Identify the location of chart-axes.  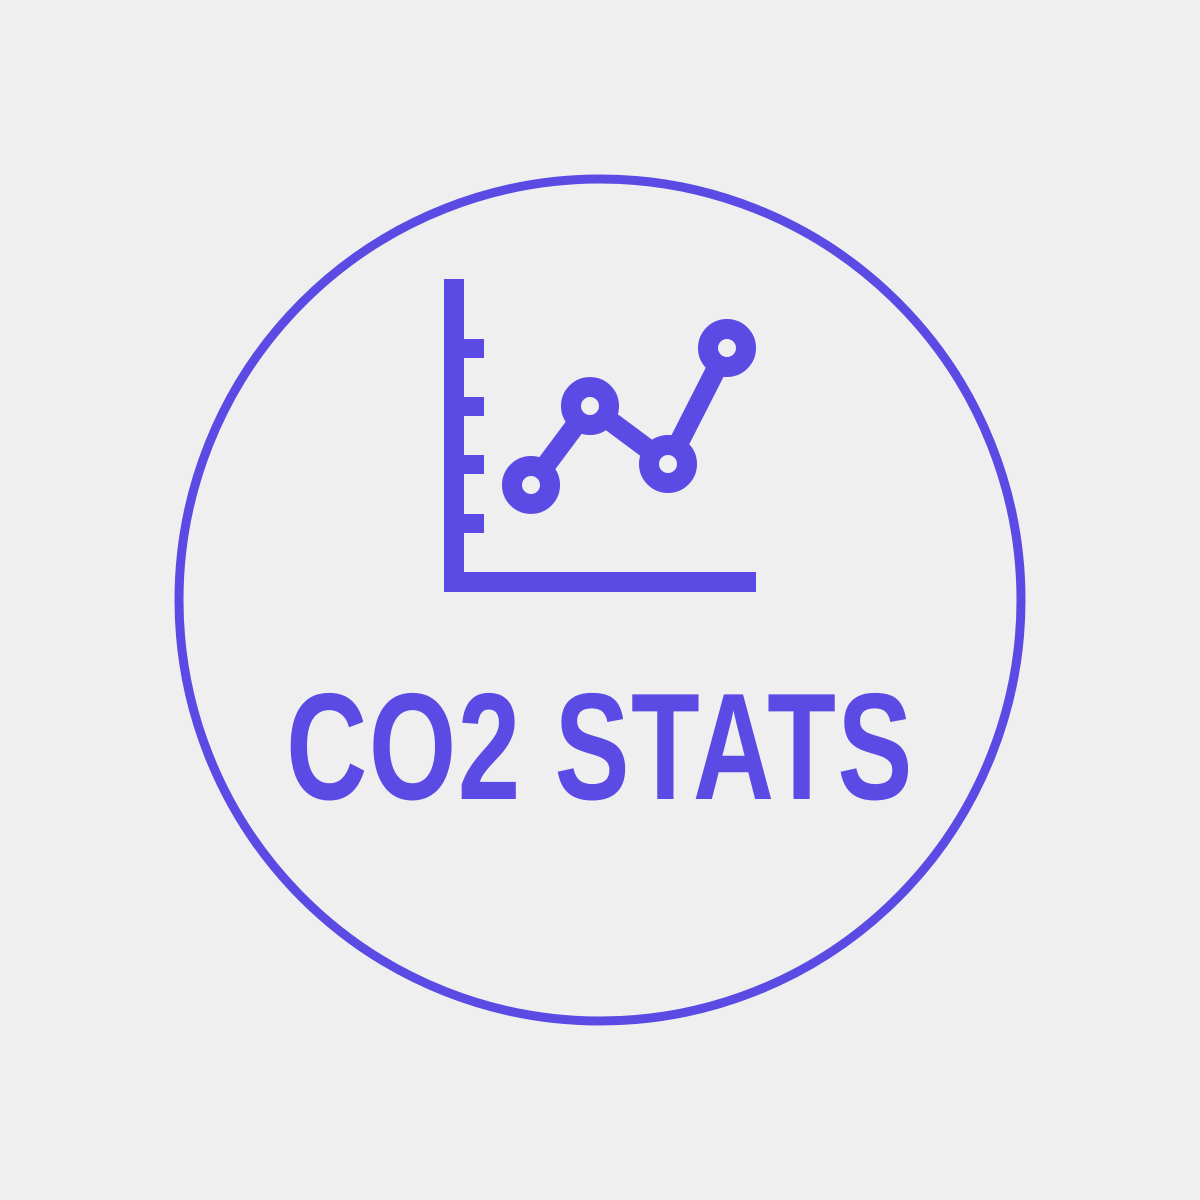
(600, 435).